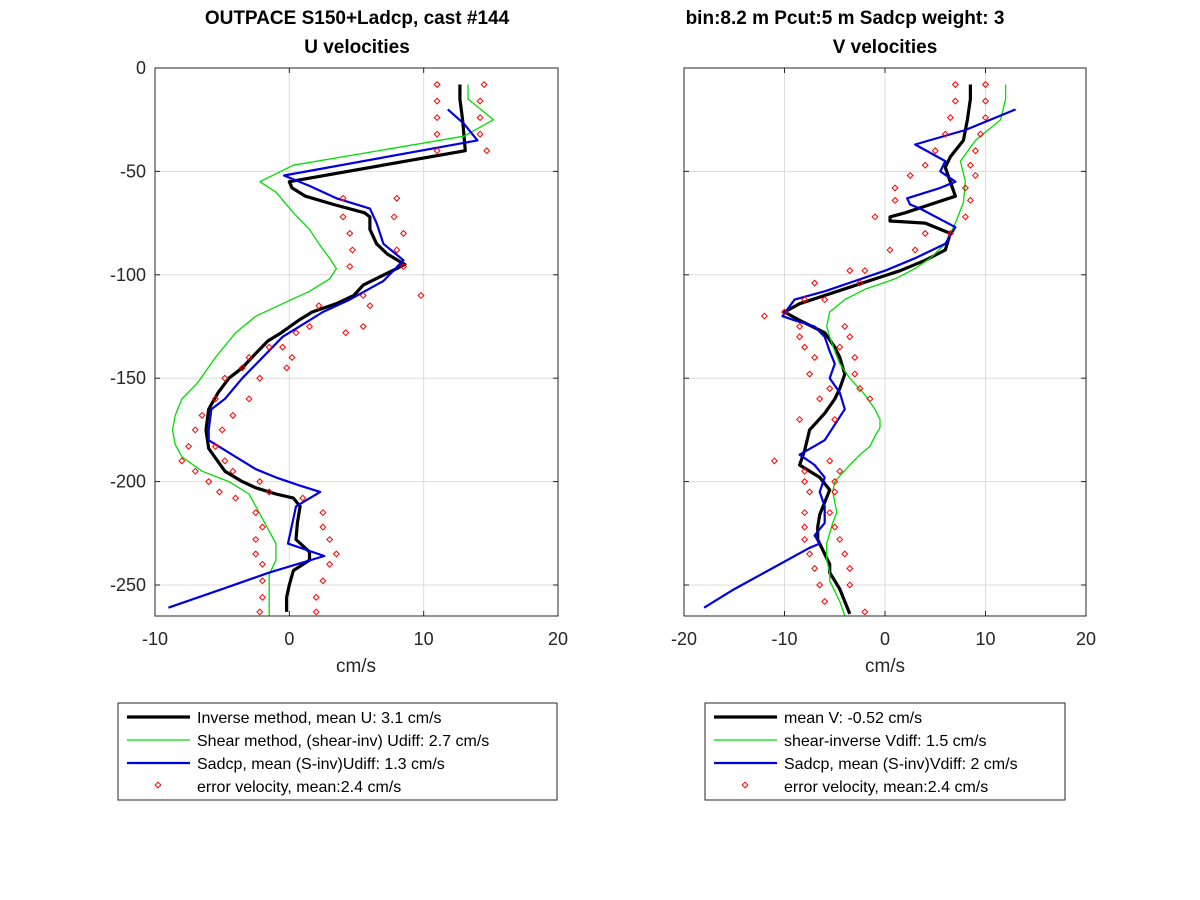  What do you see at coordinates (784, 639) in the screenshot?
I see `v-x-tick-label: -10` at bounding box center [784, 639].